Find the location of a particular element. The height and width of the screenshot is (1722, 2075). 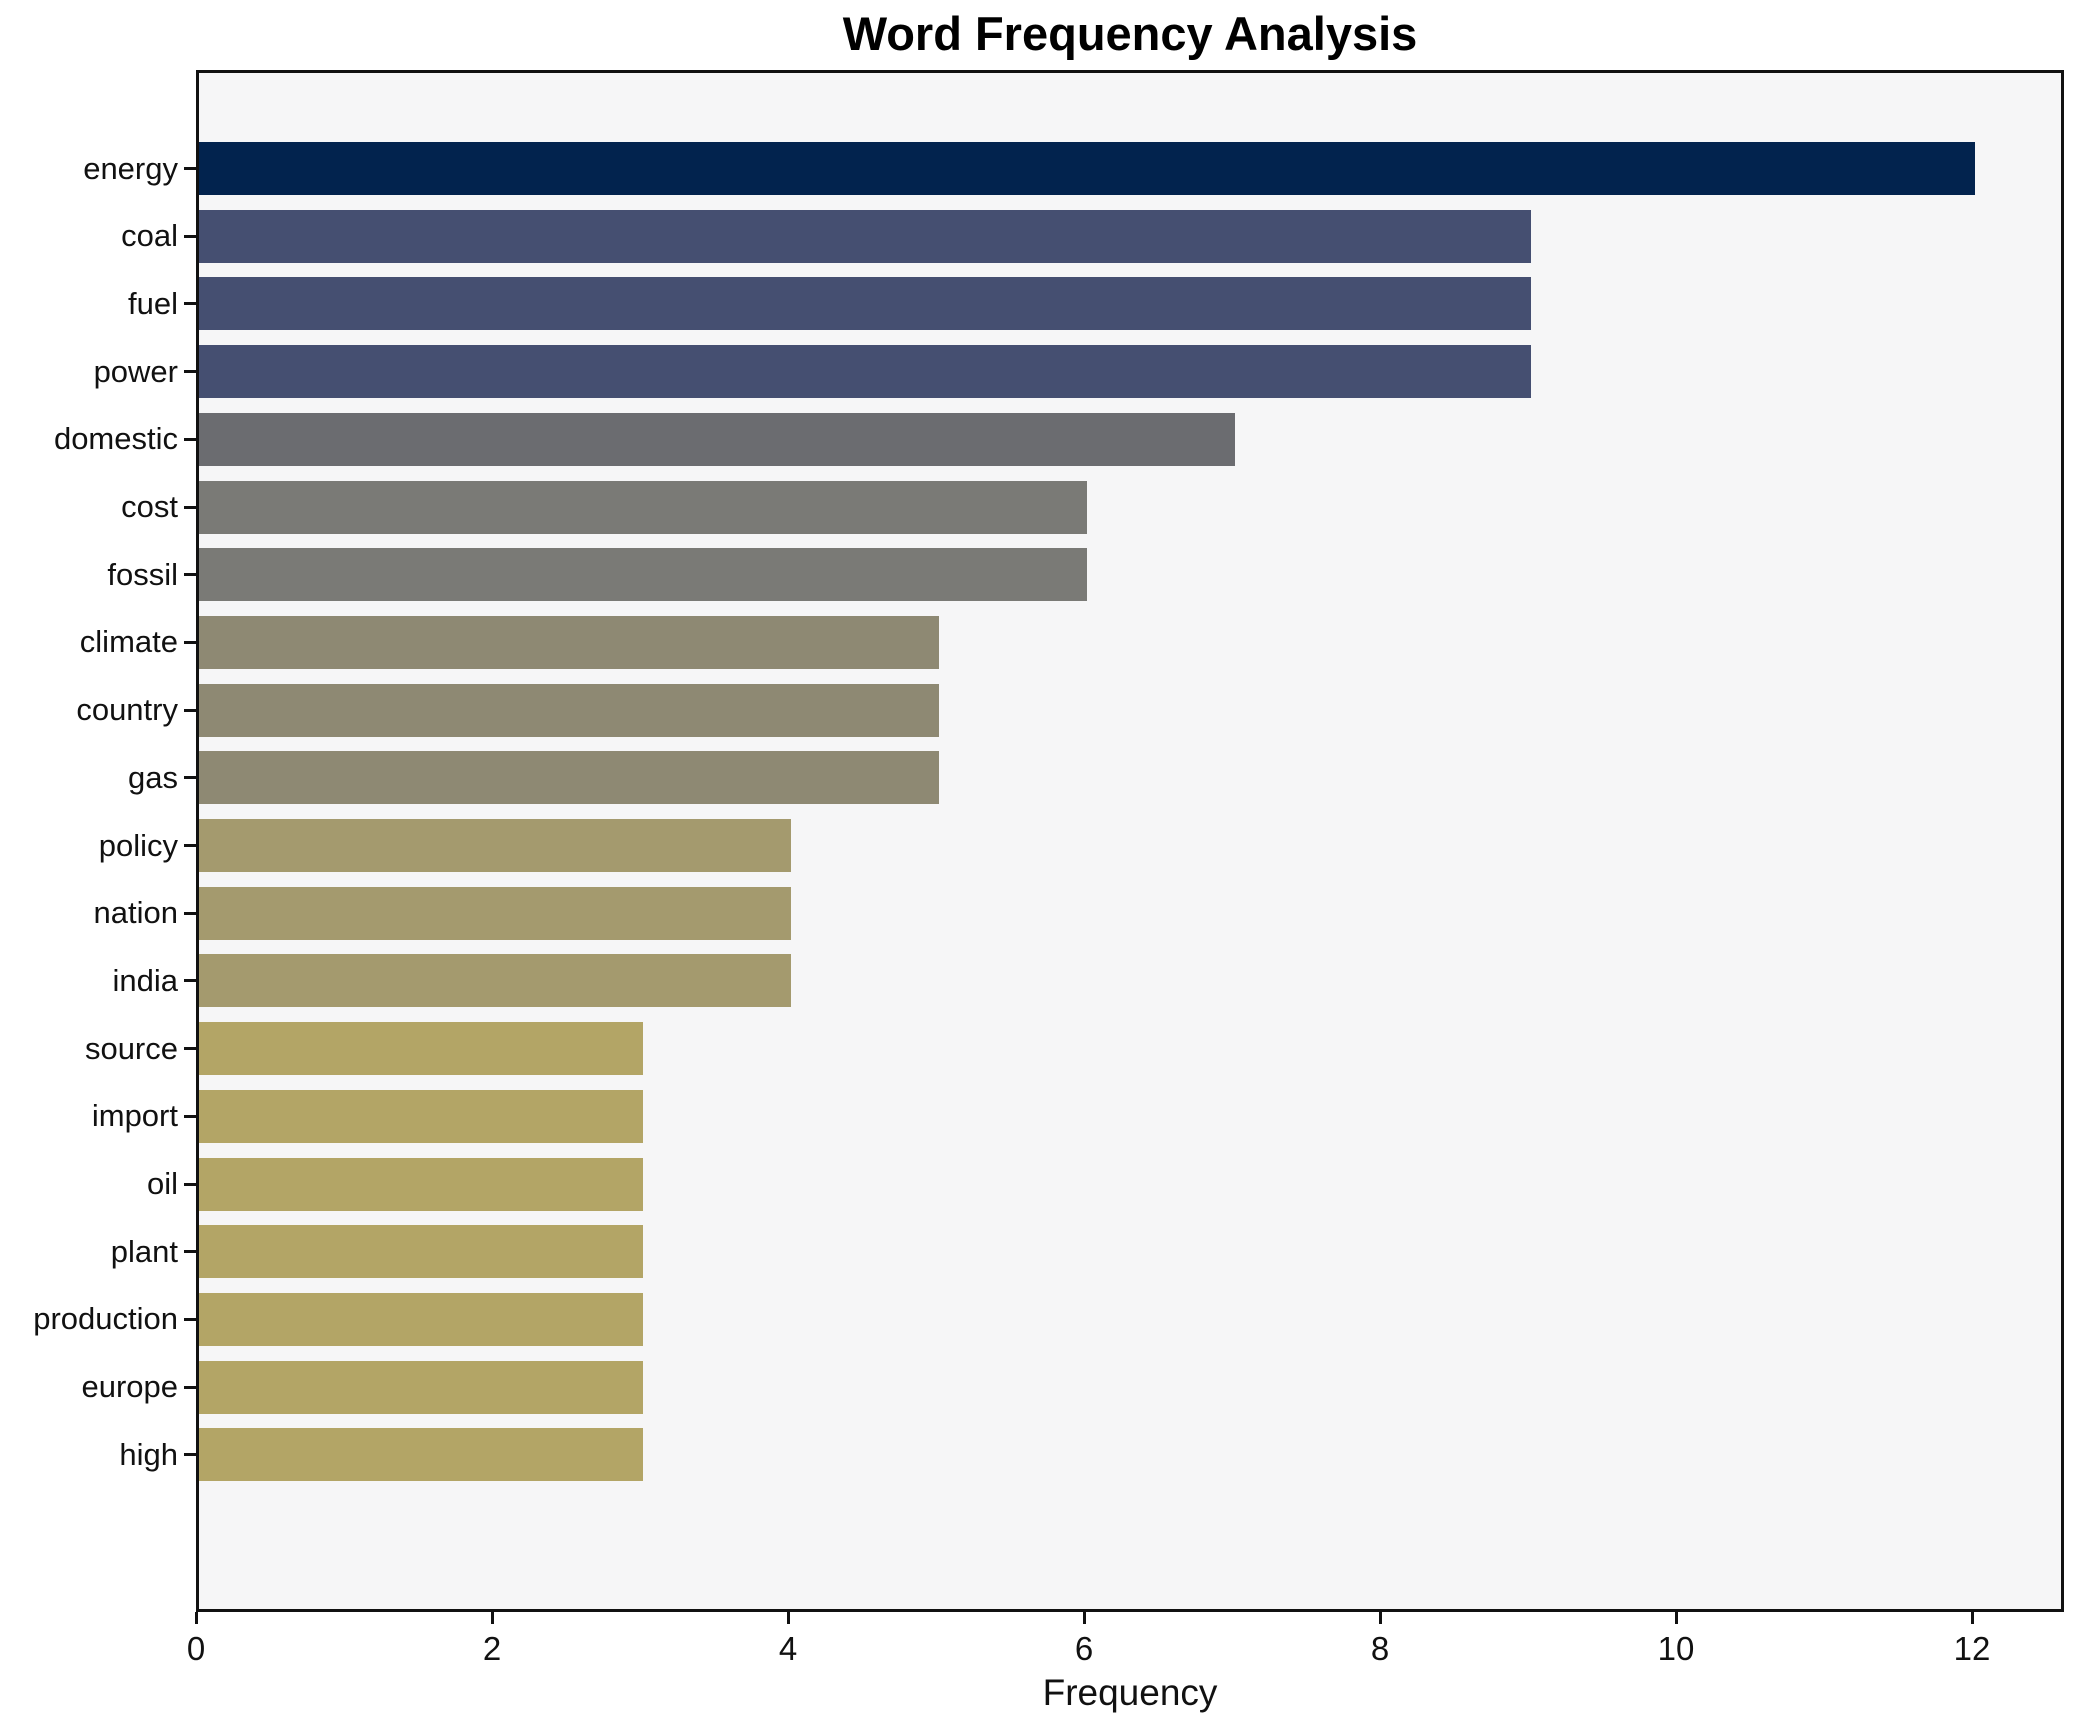

bar-source is located at coordinates (421, 1049).